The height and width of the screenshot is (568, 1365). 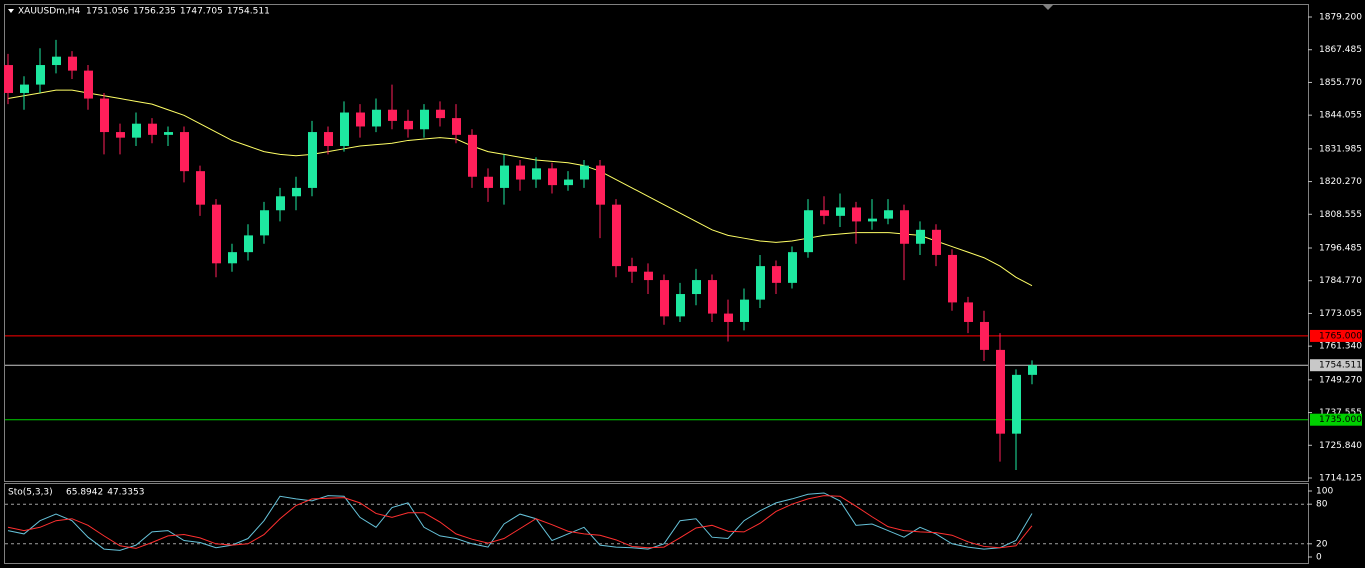 What do you see at coordinates (1340, 366) in the screenshot?
I see `level-label: 1754.511` at bounding box center [1340, 366].